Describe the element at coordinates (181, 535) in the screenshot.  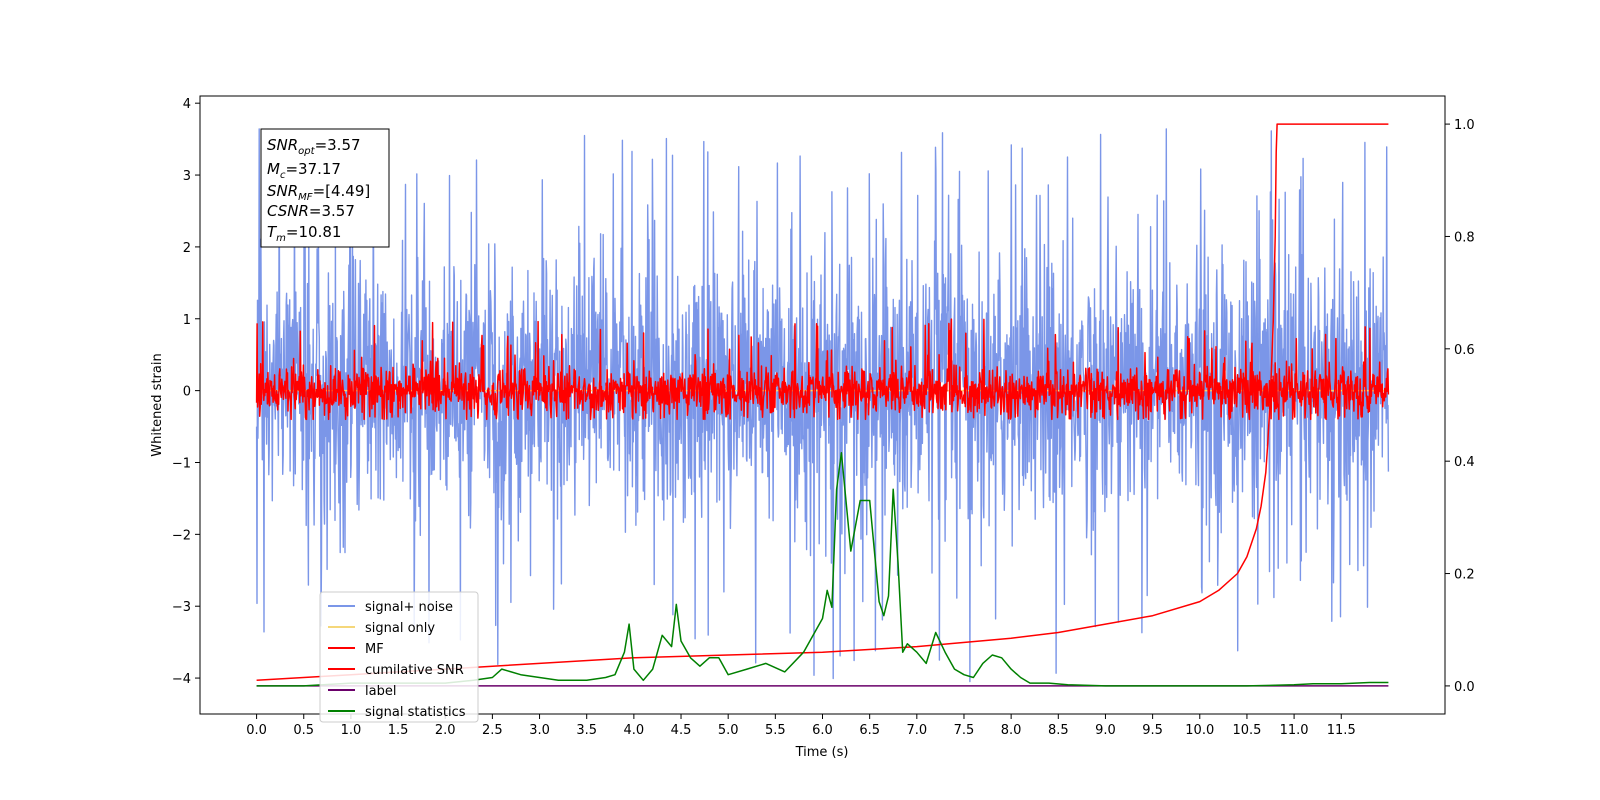
I see `y-left-tick-label: −2` at that location.